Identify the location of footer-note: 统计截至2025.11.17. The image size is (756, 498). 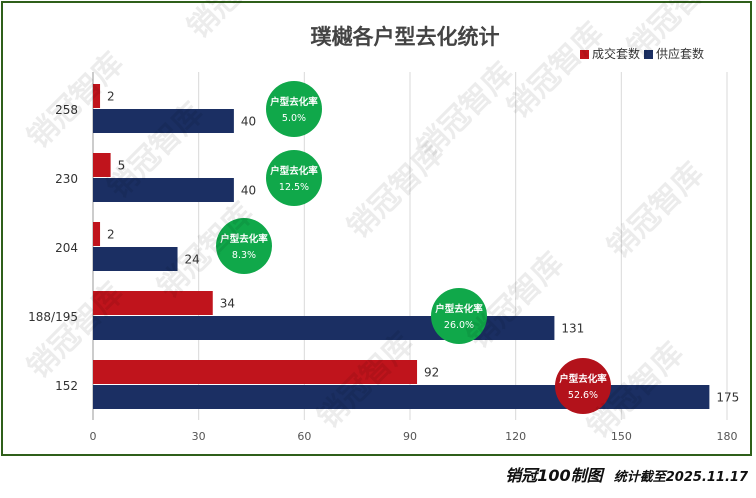
(680, 477).